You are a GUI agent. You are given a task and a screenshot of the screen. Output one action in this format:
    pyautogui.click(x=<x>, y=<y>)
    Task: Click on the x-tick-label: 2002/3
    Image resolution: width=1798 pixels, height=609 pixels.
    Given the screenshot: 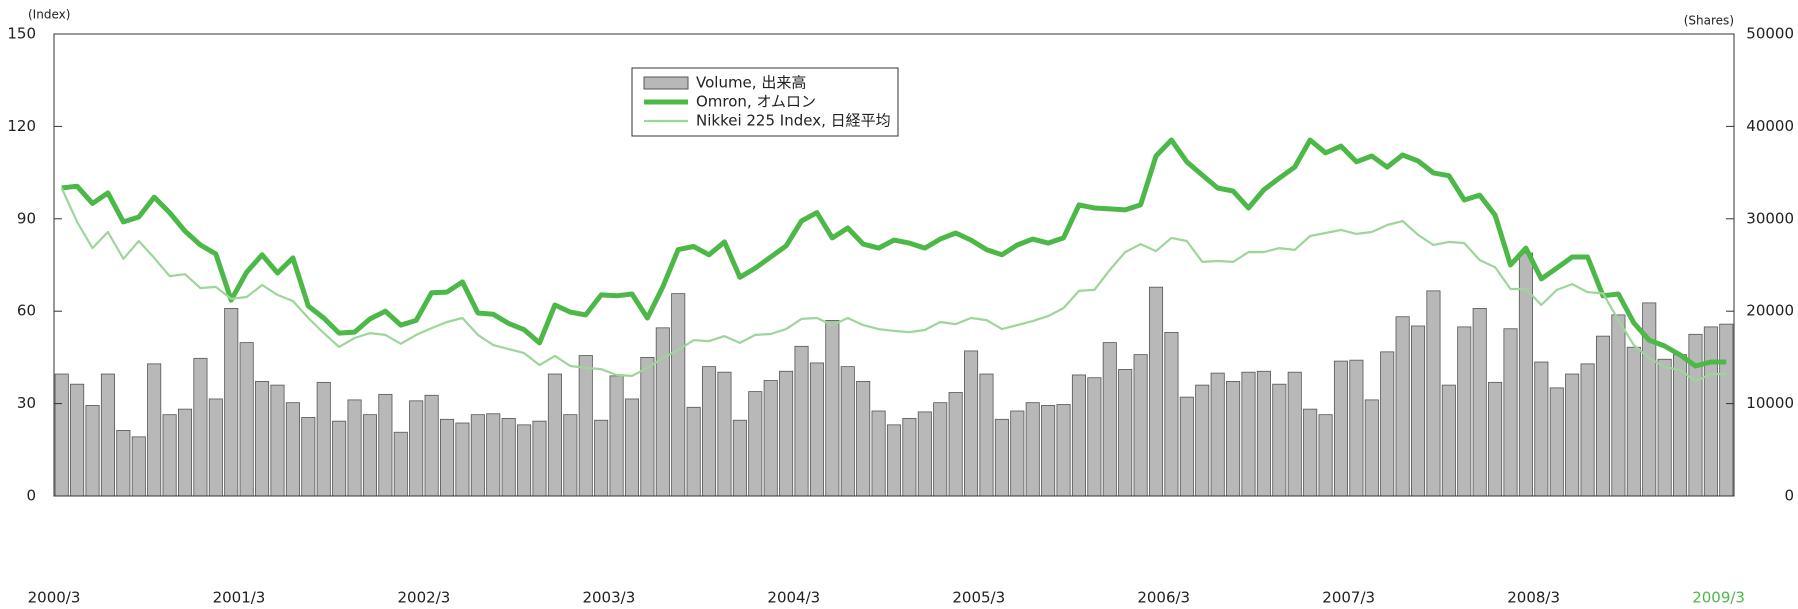 What is the action you would take?
    pyautogui.click(x=424, y=598)
    